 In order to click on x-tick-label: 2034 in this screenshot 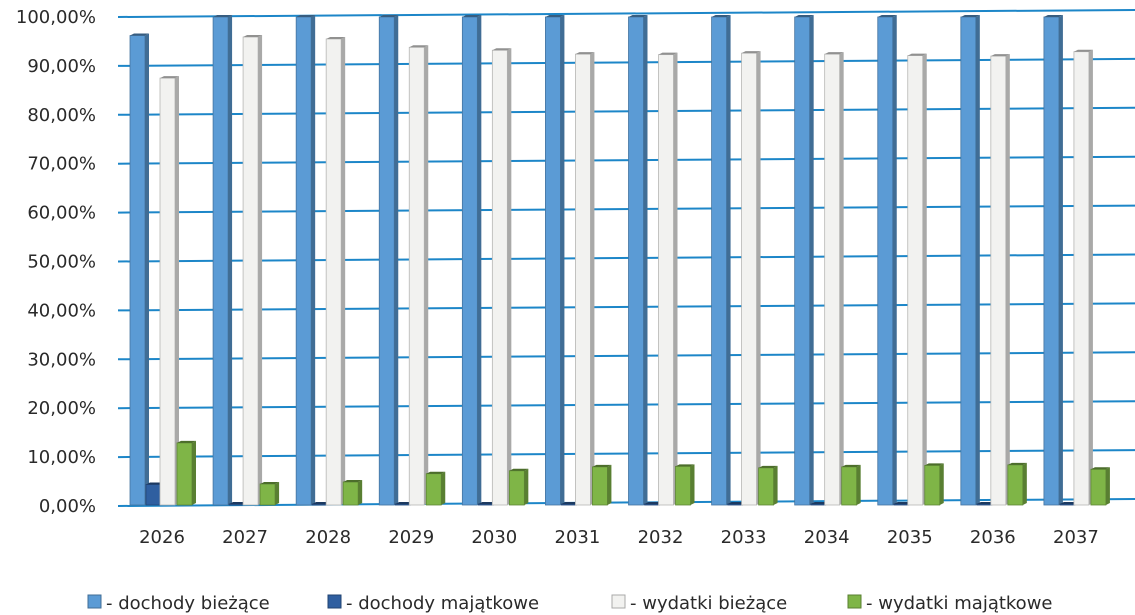, I will do `click(827, 537)`.